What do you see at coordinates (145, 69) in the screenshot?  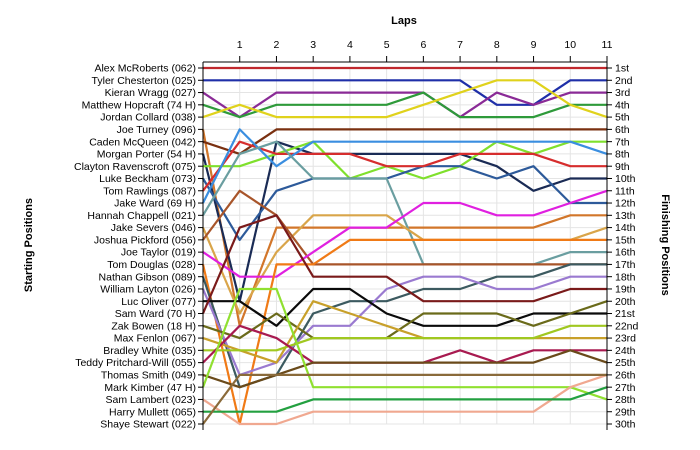 I see `starting-position-label: Alex McRoberts (062)` at bounding box center [145, 69].